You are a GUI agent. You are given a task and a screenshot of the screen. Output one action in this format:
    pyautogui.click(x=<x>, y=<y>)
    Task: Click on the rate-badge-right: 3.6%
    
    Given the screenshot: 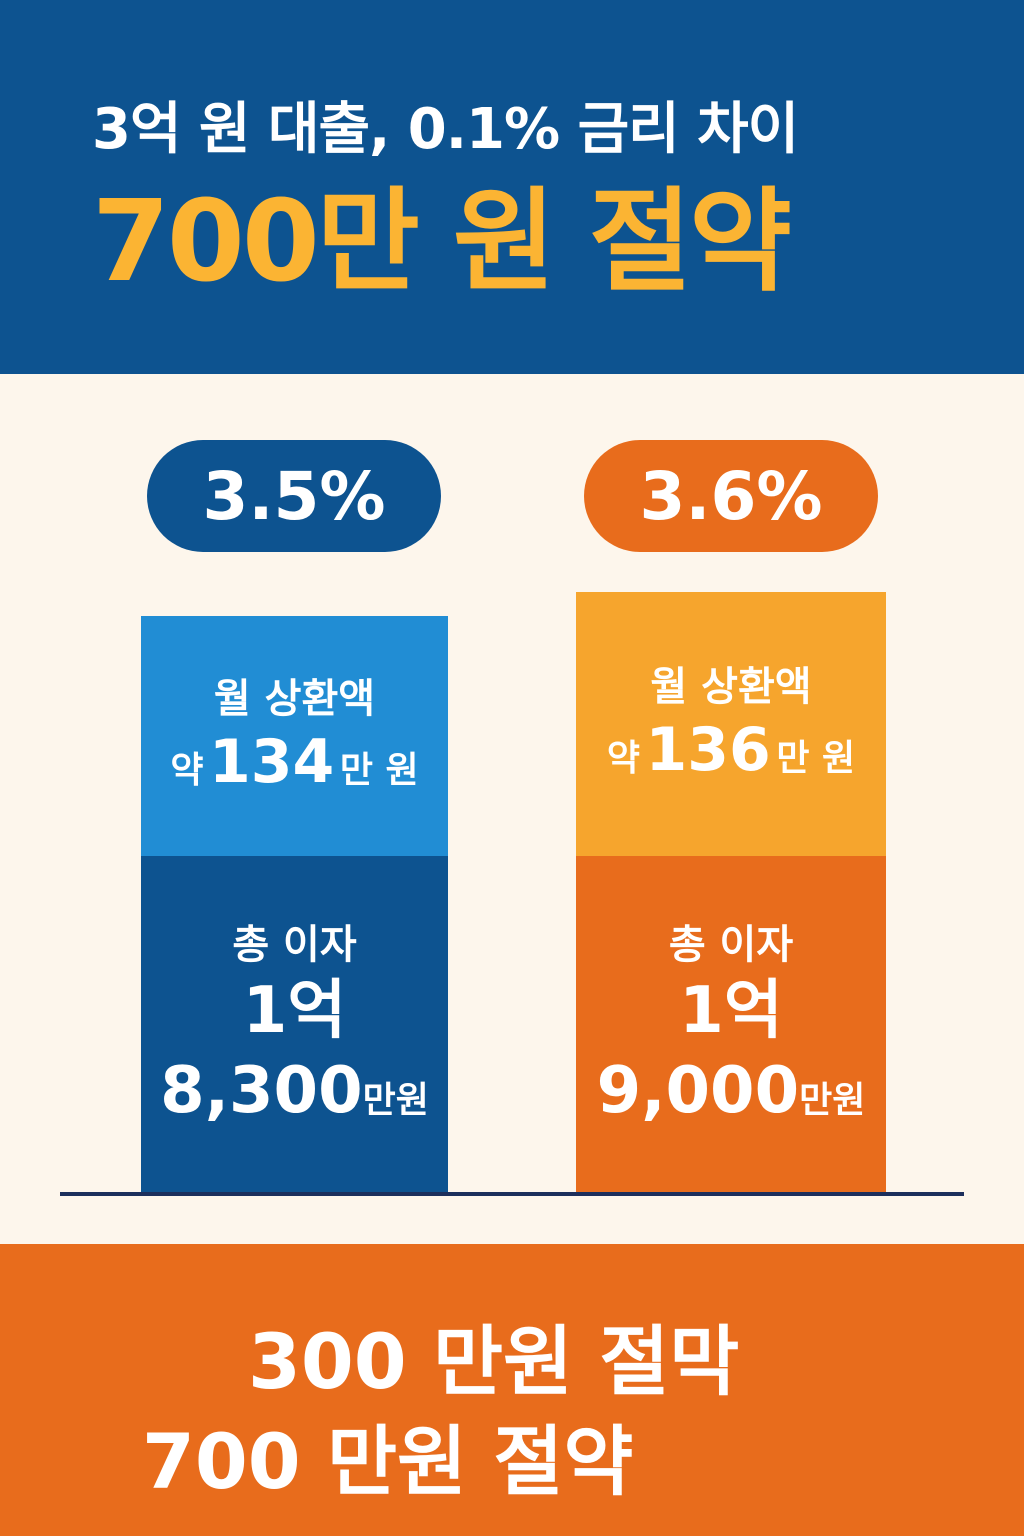 What is the action you would take?
    pyautogui.click(x=731, y=496)
    